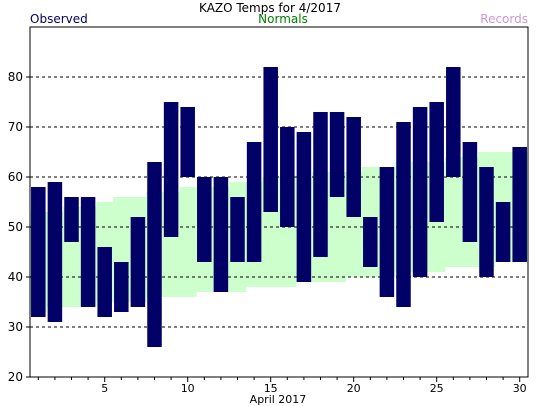 The width and height of the screenshot is (540, 406). What do you see at coordinates (15, 127) in the screenshot?
I see `y-tick-label-70: 70` at bounding box center [15, 127].